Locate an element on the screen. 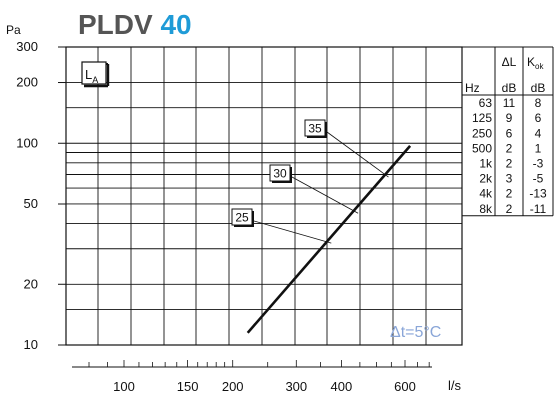  series-lines is located at coordinates (329, 239).